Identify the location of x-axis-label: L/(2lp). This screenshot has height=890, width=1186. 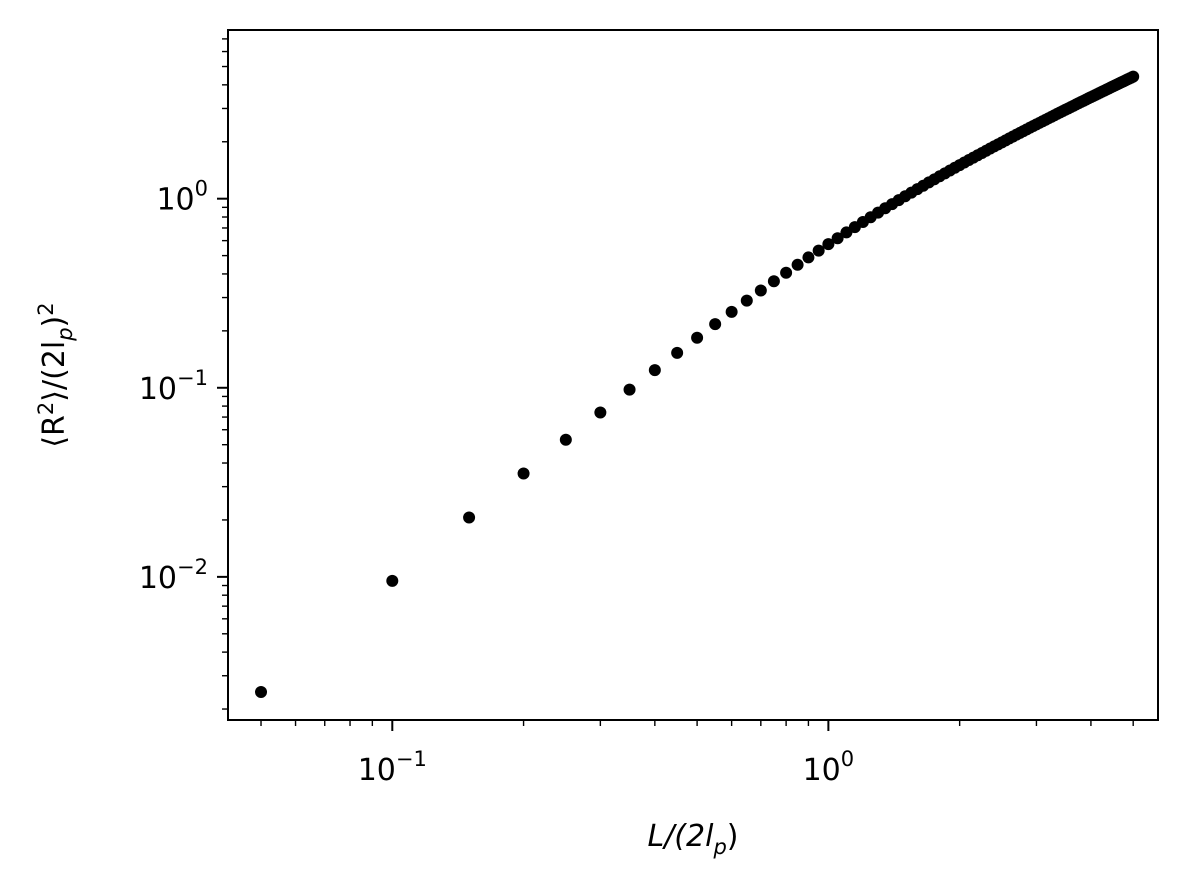
(692, 839).